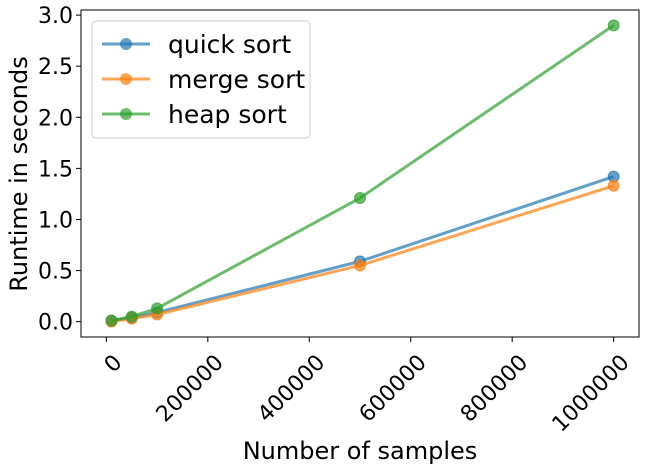 The width and height of the screenshot is (666, 471). Describe the element at coordinates (55, 118) in the screenshot. I see `y-tick-label: 2.0` at that location.